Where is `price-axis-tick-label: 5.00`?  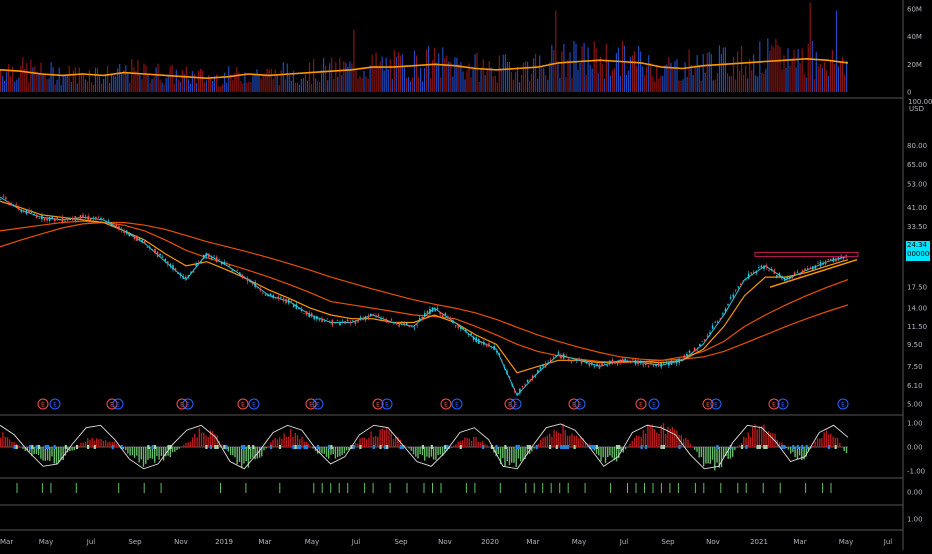
price-axis-tick-label: 5.00 is located at coordinates (915, 405).